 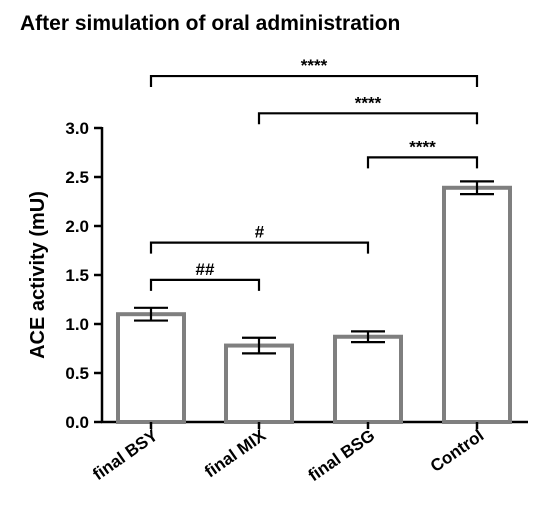 I want to click on y-axis-label: ACE activity (mU), so click(x=38, y=275).